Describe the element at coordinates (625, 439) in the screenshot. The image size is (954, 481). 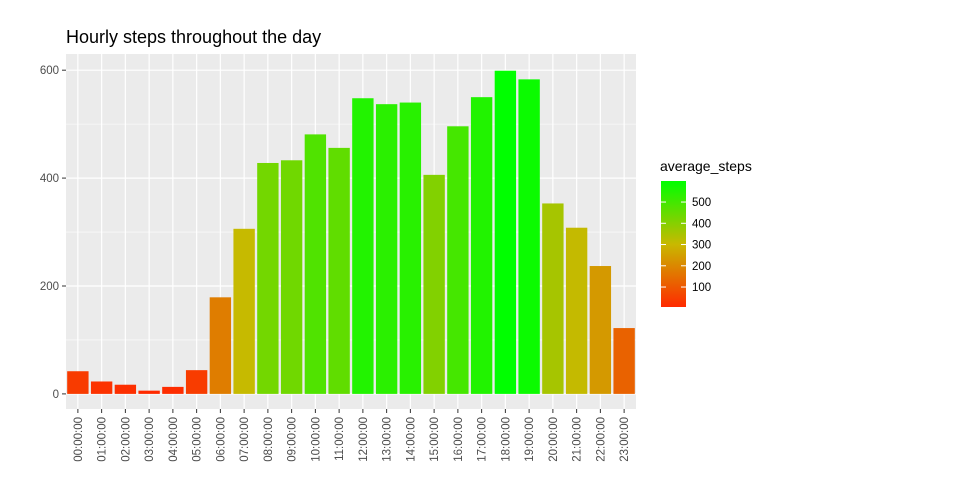
I see `x-tick-label: 23:00:00` at that location.